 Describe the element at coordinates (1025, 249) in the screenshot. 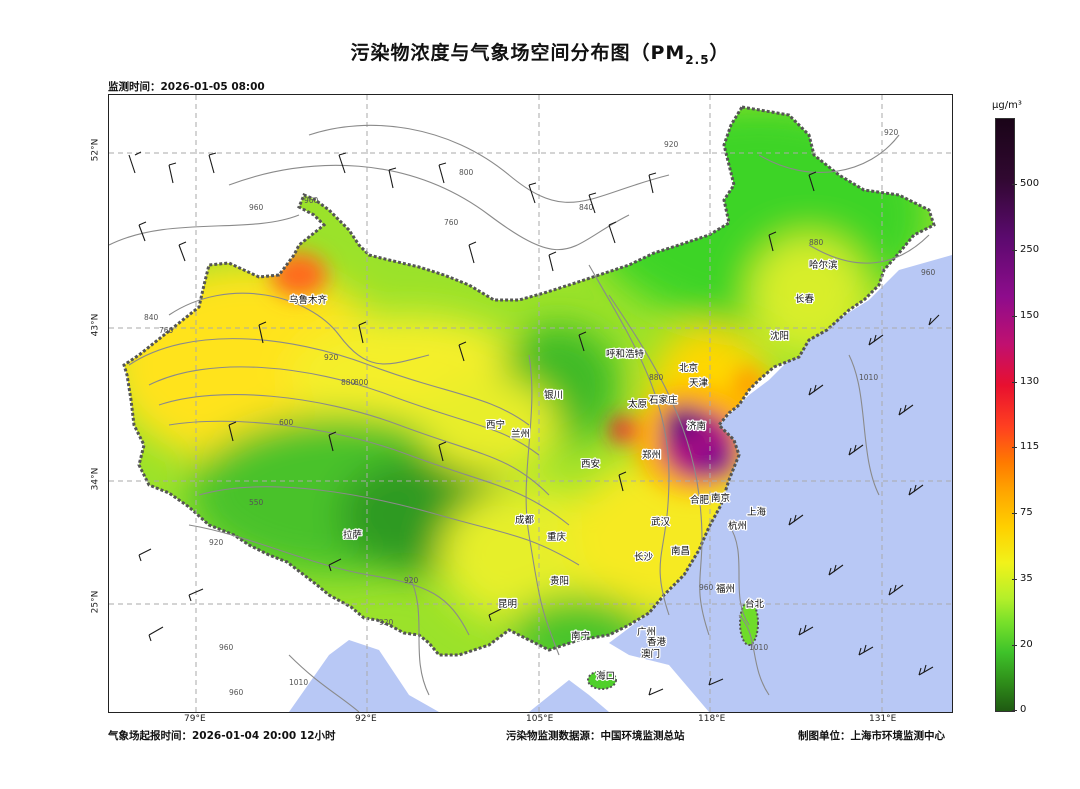

I see `colorbar-tick: 250` at that location.